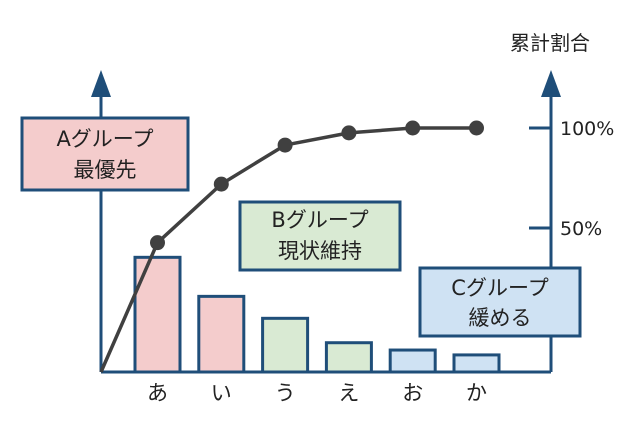 The image size is (640, 430). I want to click on left-axis-arrow-icon, so click(101, 83).